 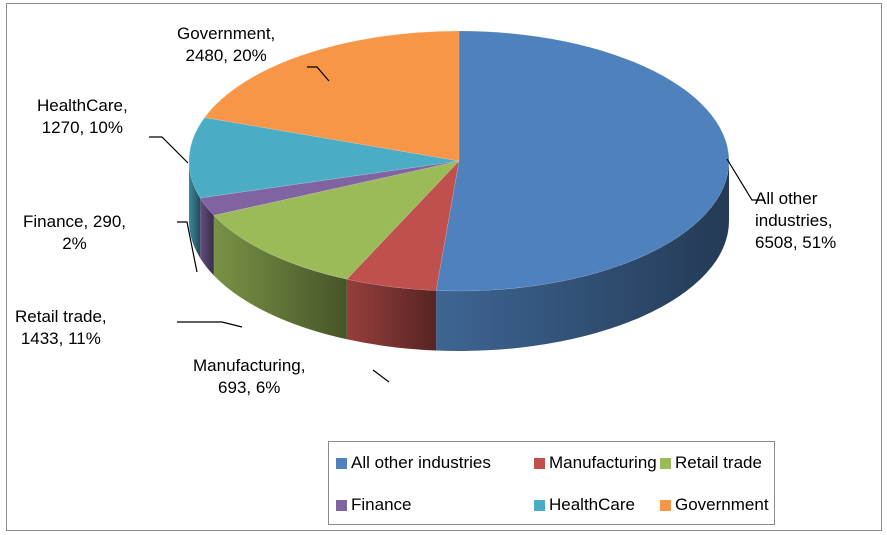 What do you see at coordinates (226, 55) in the screenshot?
I see `data-label-line: 2480, 20%` at bounding box center [226, 55].